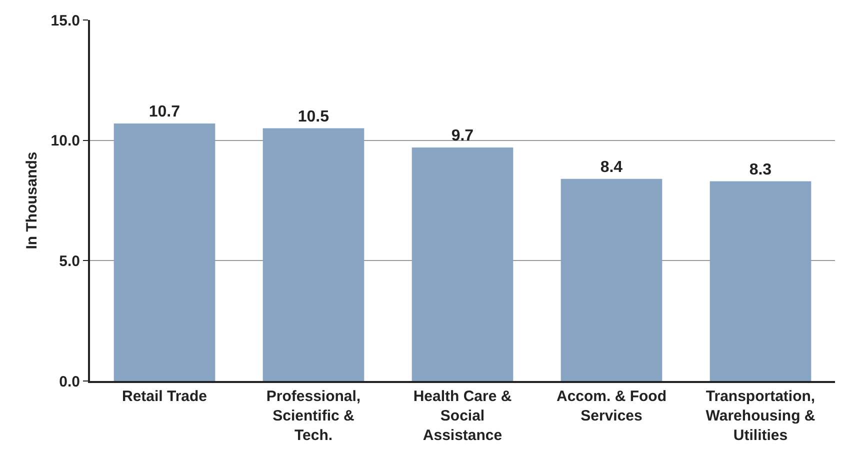 This screenshot has height=453, width=855. I want to click on y-tick-label: 15.0, so click(65, 21).